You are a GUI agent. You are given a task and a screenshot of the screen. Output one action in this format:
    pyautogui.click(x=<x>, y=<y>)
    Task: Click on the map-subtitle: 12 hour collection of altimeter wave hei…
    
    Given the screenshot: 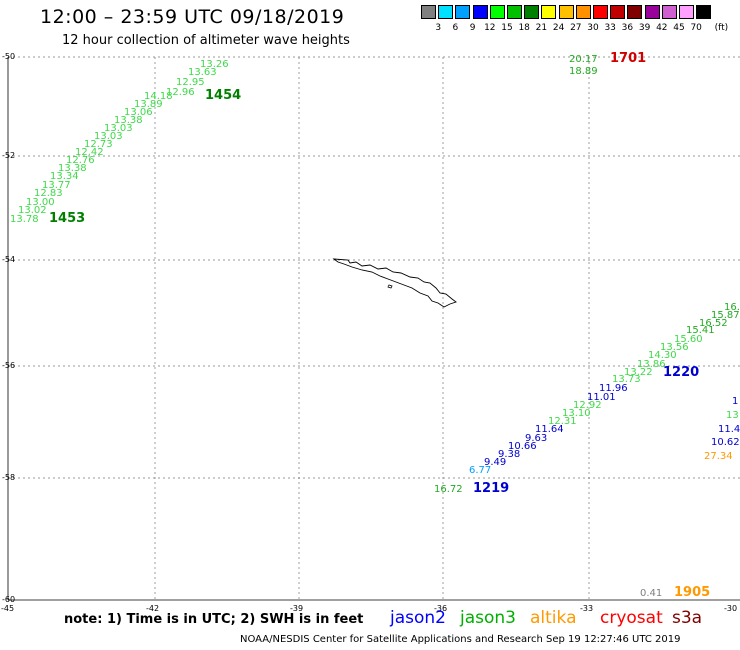 What is the action you would take?
    pyautogui.click(x=206, y=40)
    